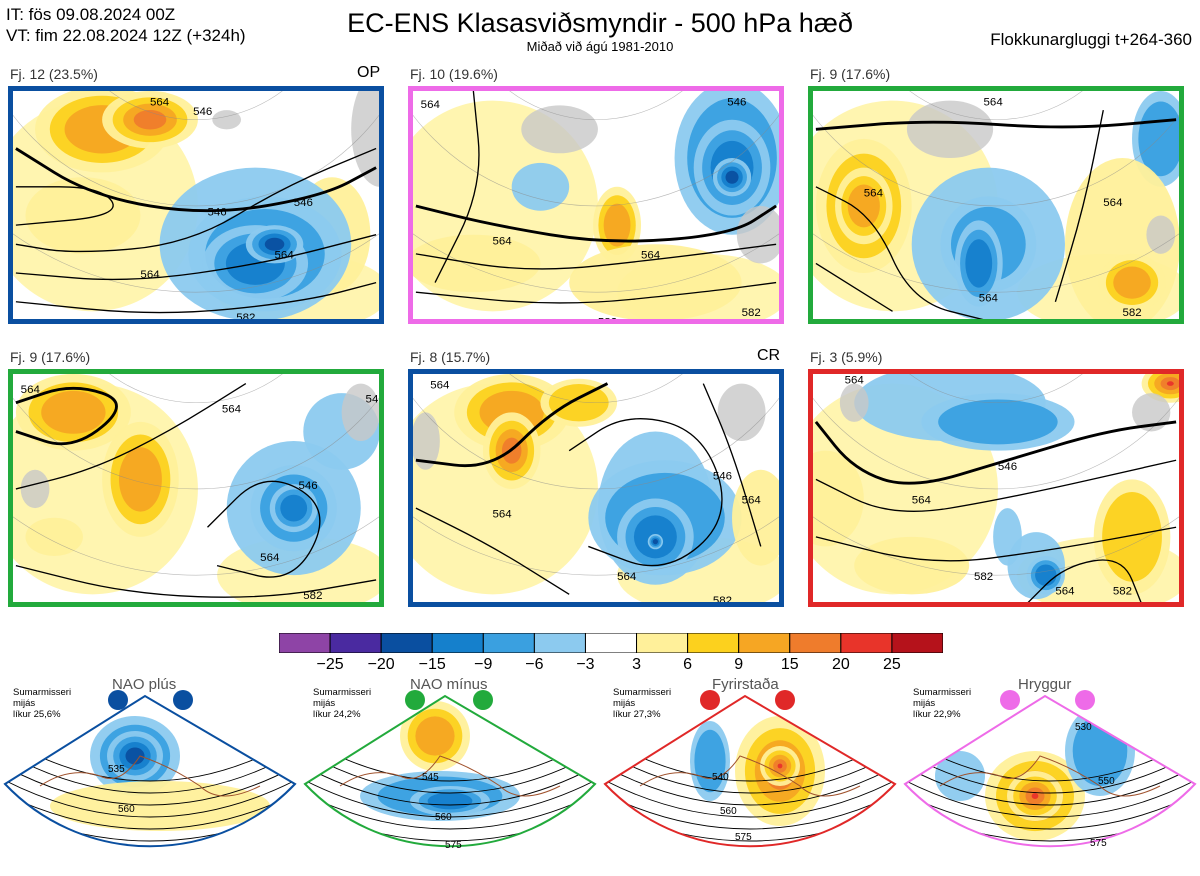 The height and width of the screenshot is (876, 1200). What do you see at coordinates (642, 703) in the screenshot?
I see `regime-note: Sumarmisseri mijás líkur 27,3%` at bounding box center [642, 703].